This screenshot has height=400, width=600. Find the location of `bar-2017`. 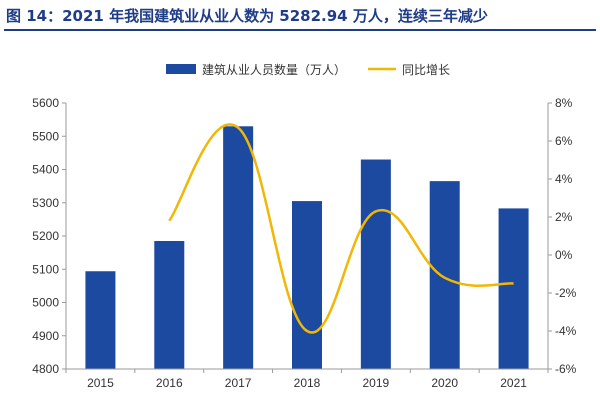

bar-2017 is located at coordinates (238, 248).